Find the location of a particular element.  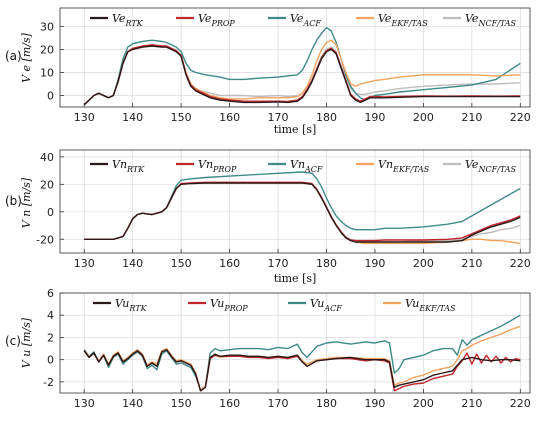

panel-b-x-axis-label: time [s] is located at coordinates (295, 278).